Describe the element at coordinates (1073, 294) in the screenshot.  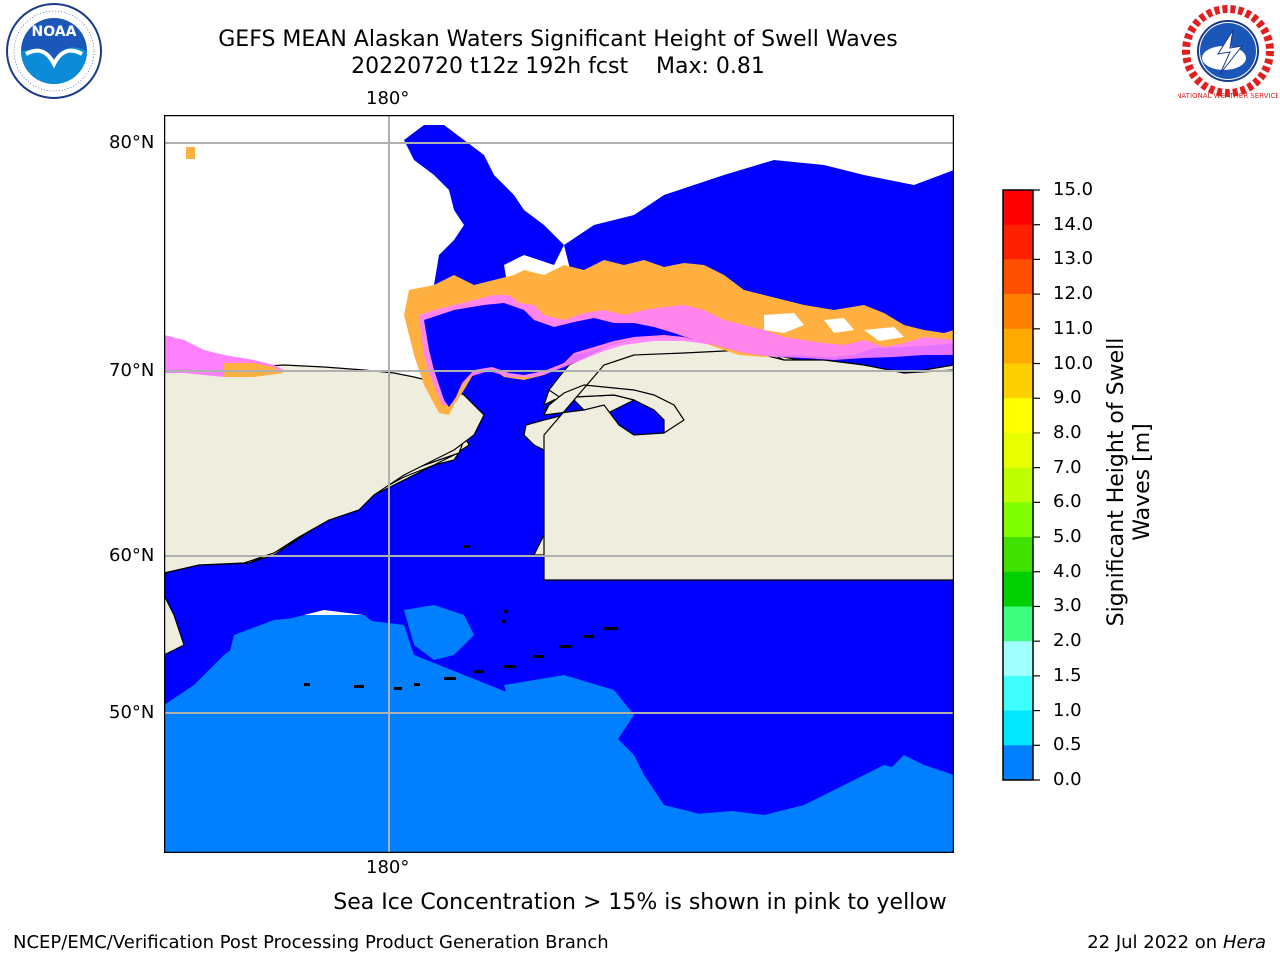
I see `colorbar-tick-label: 12.0` at that location.